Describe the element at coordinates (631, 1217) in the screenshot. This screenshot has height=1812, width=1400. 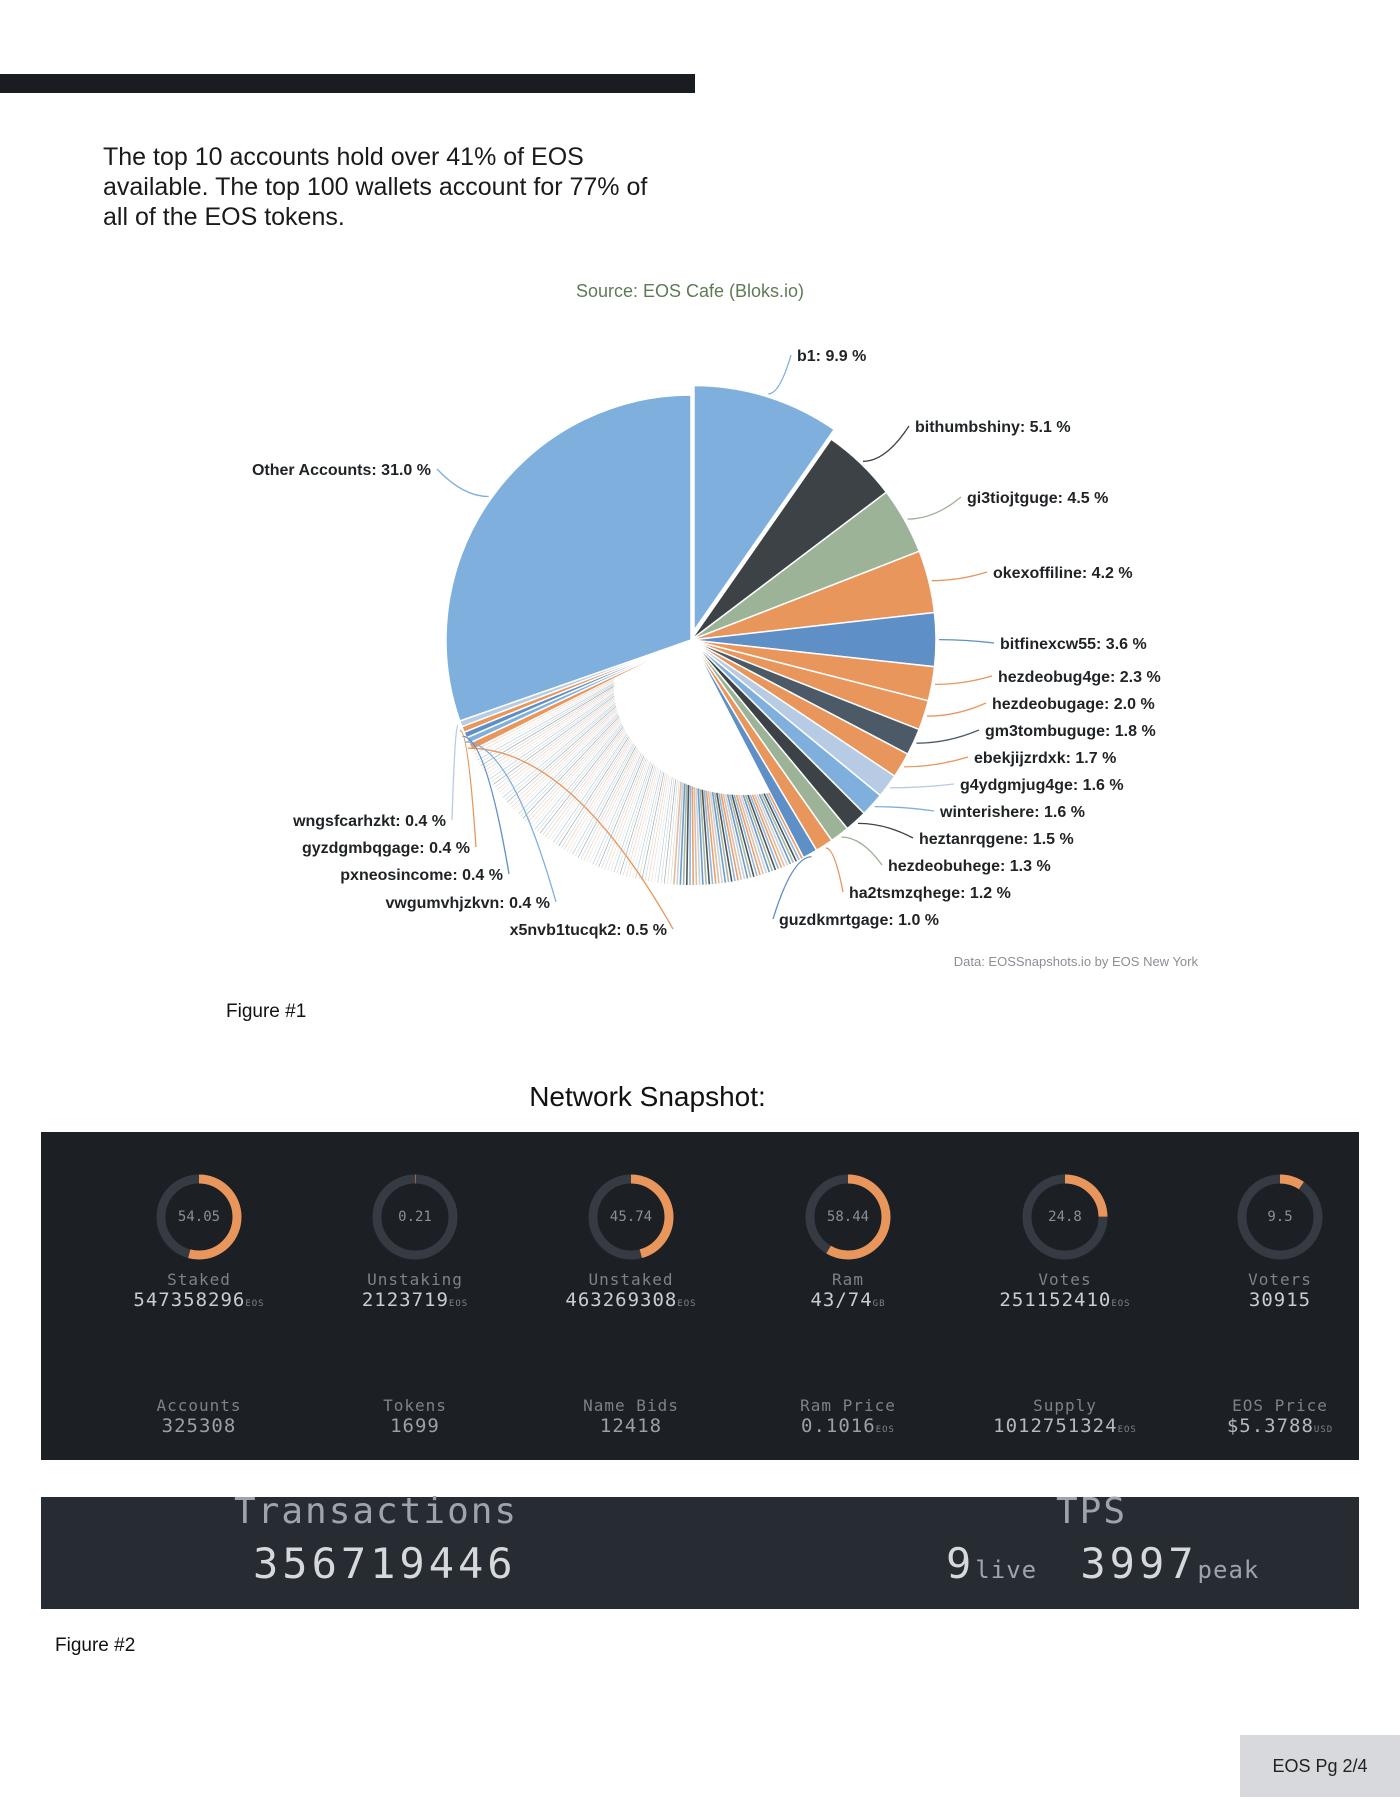
I see `unstaked-gauge-value: 45.74` at that location.